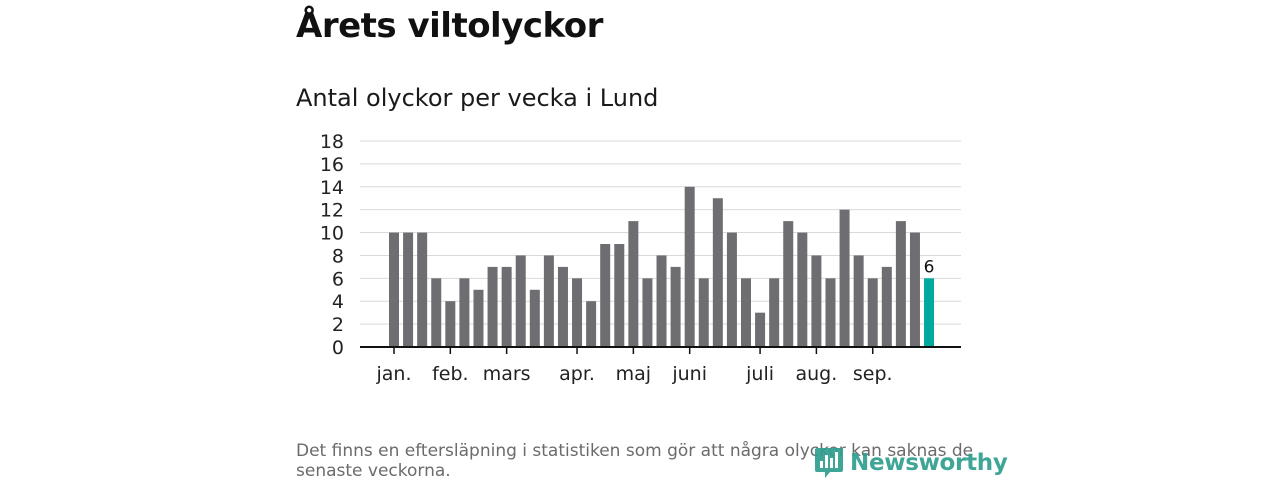  Describe the element at coordinates (338, 279) in the screenshot. I see `y-tick-label: 6` at that location.